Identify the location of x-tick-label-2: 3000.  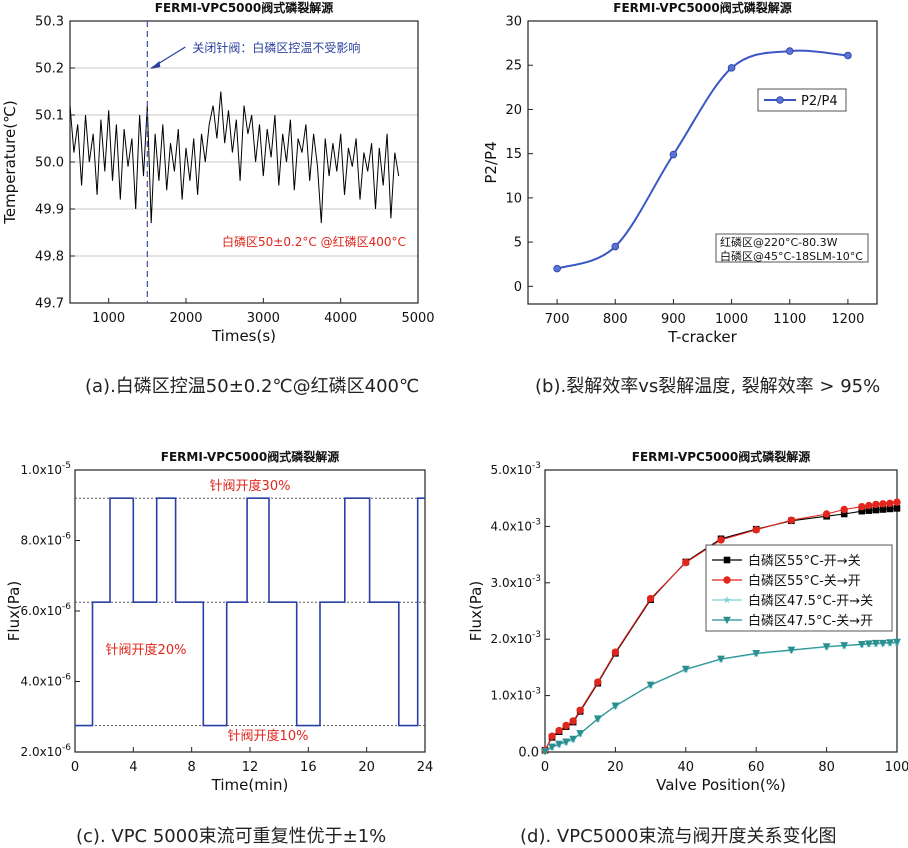
(263, 318).